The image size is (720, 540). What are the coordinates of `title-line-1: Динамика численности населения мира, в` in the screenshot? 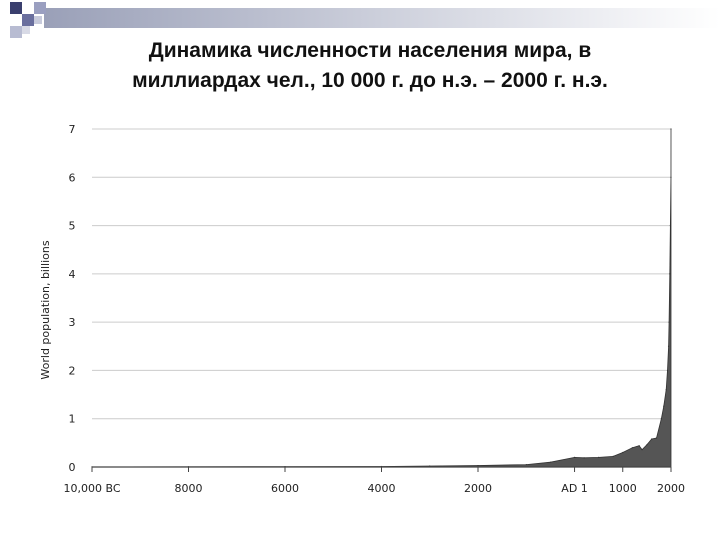 It's located at (370, 50).